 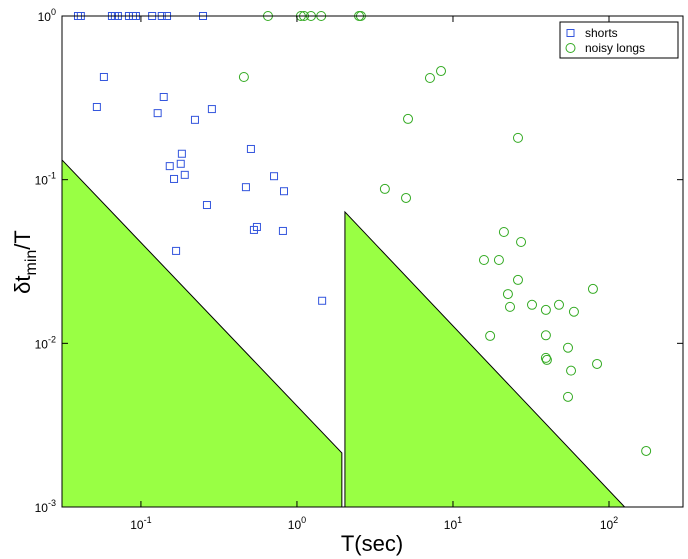 What do you see at coordinates (52, 503) in the screenshot?
I see `tick-exponent: -3` at bounding box center [52, 503].